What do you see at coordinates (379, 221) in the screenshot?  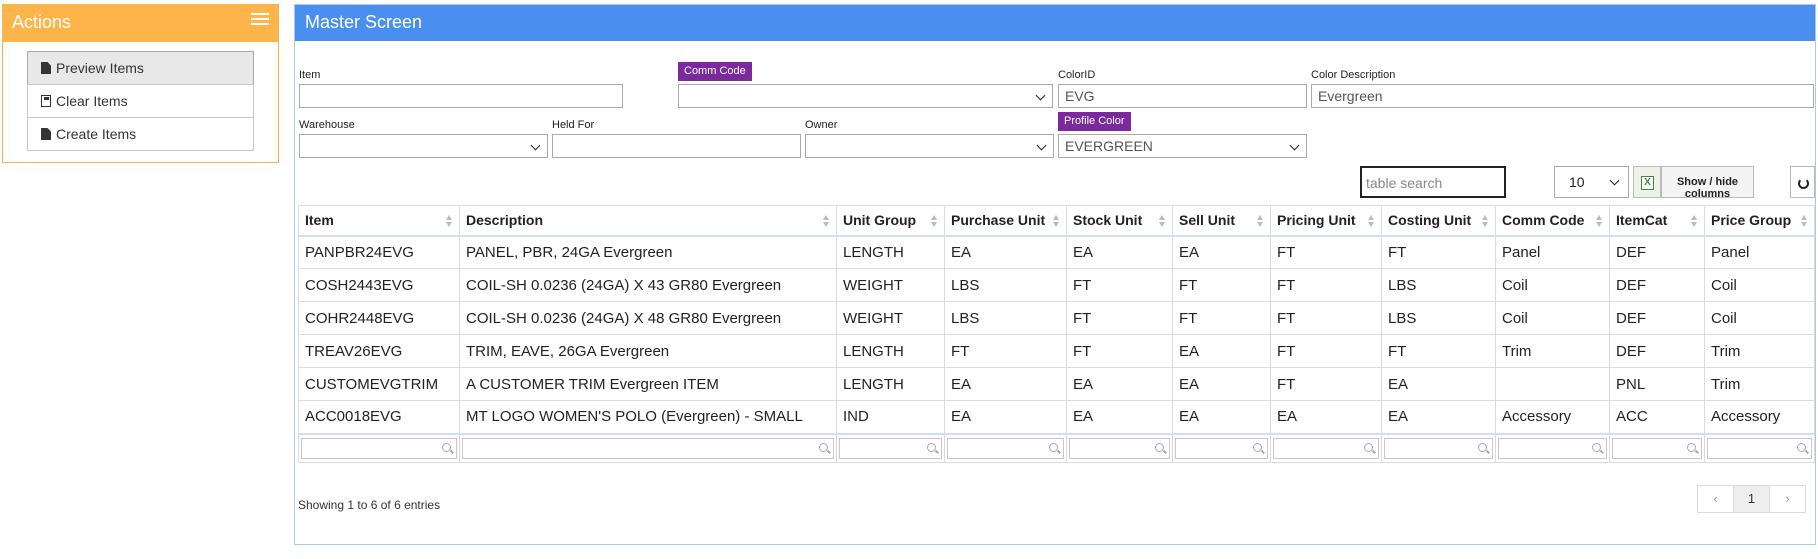 I see `column-header: Item` at bounding box center [379, 221].